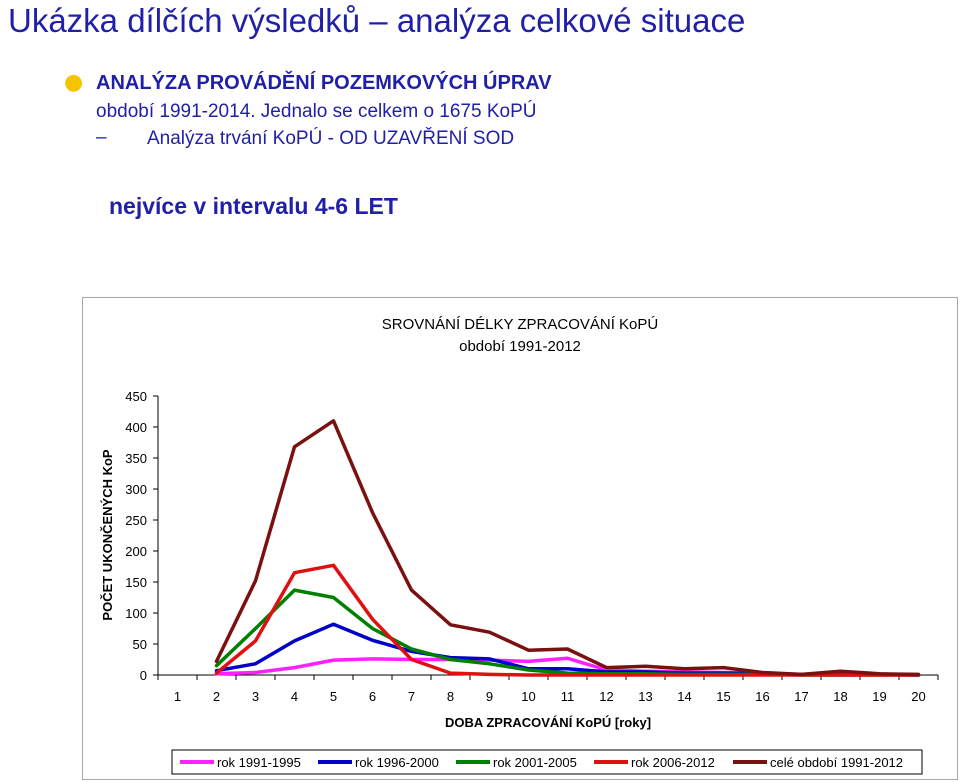 Image resolution: width=960 pixels, height=782 pixels. What do you see at coordinates (673, 762) in the screenshot?
I see `legend-label: rok 2006-2012` at bounding box center [673, 762].